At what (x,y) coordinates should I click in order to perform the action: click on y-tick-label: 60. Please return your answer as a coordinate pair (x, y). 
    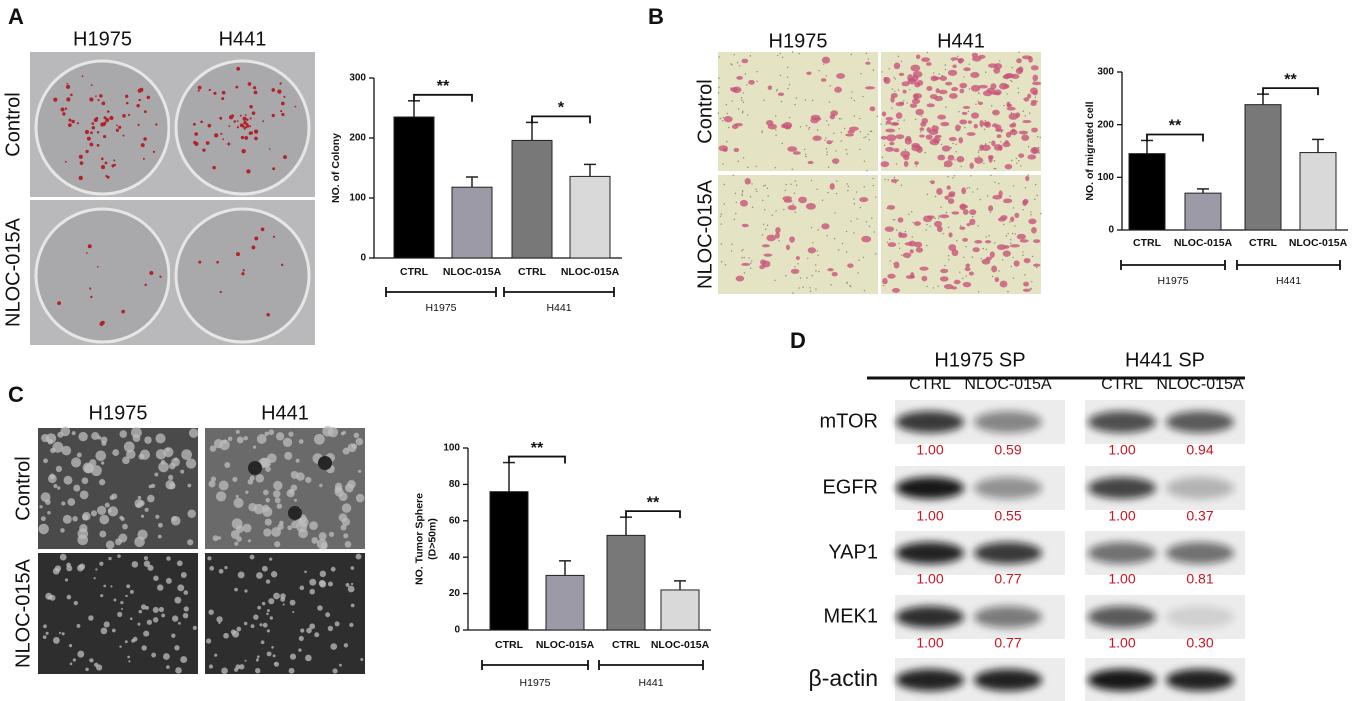
    Looking at the image, I should click on (455, 520).